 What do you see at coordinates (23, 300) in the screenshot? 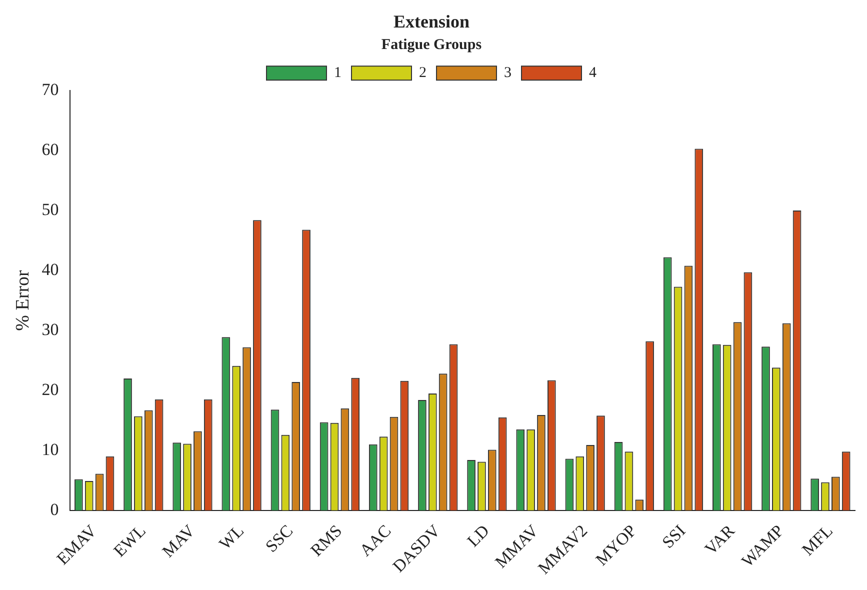
I see `y-axis-title: % Error` at bounding box center [23, 300].